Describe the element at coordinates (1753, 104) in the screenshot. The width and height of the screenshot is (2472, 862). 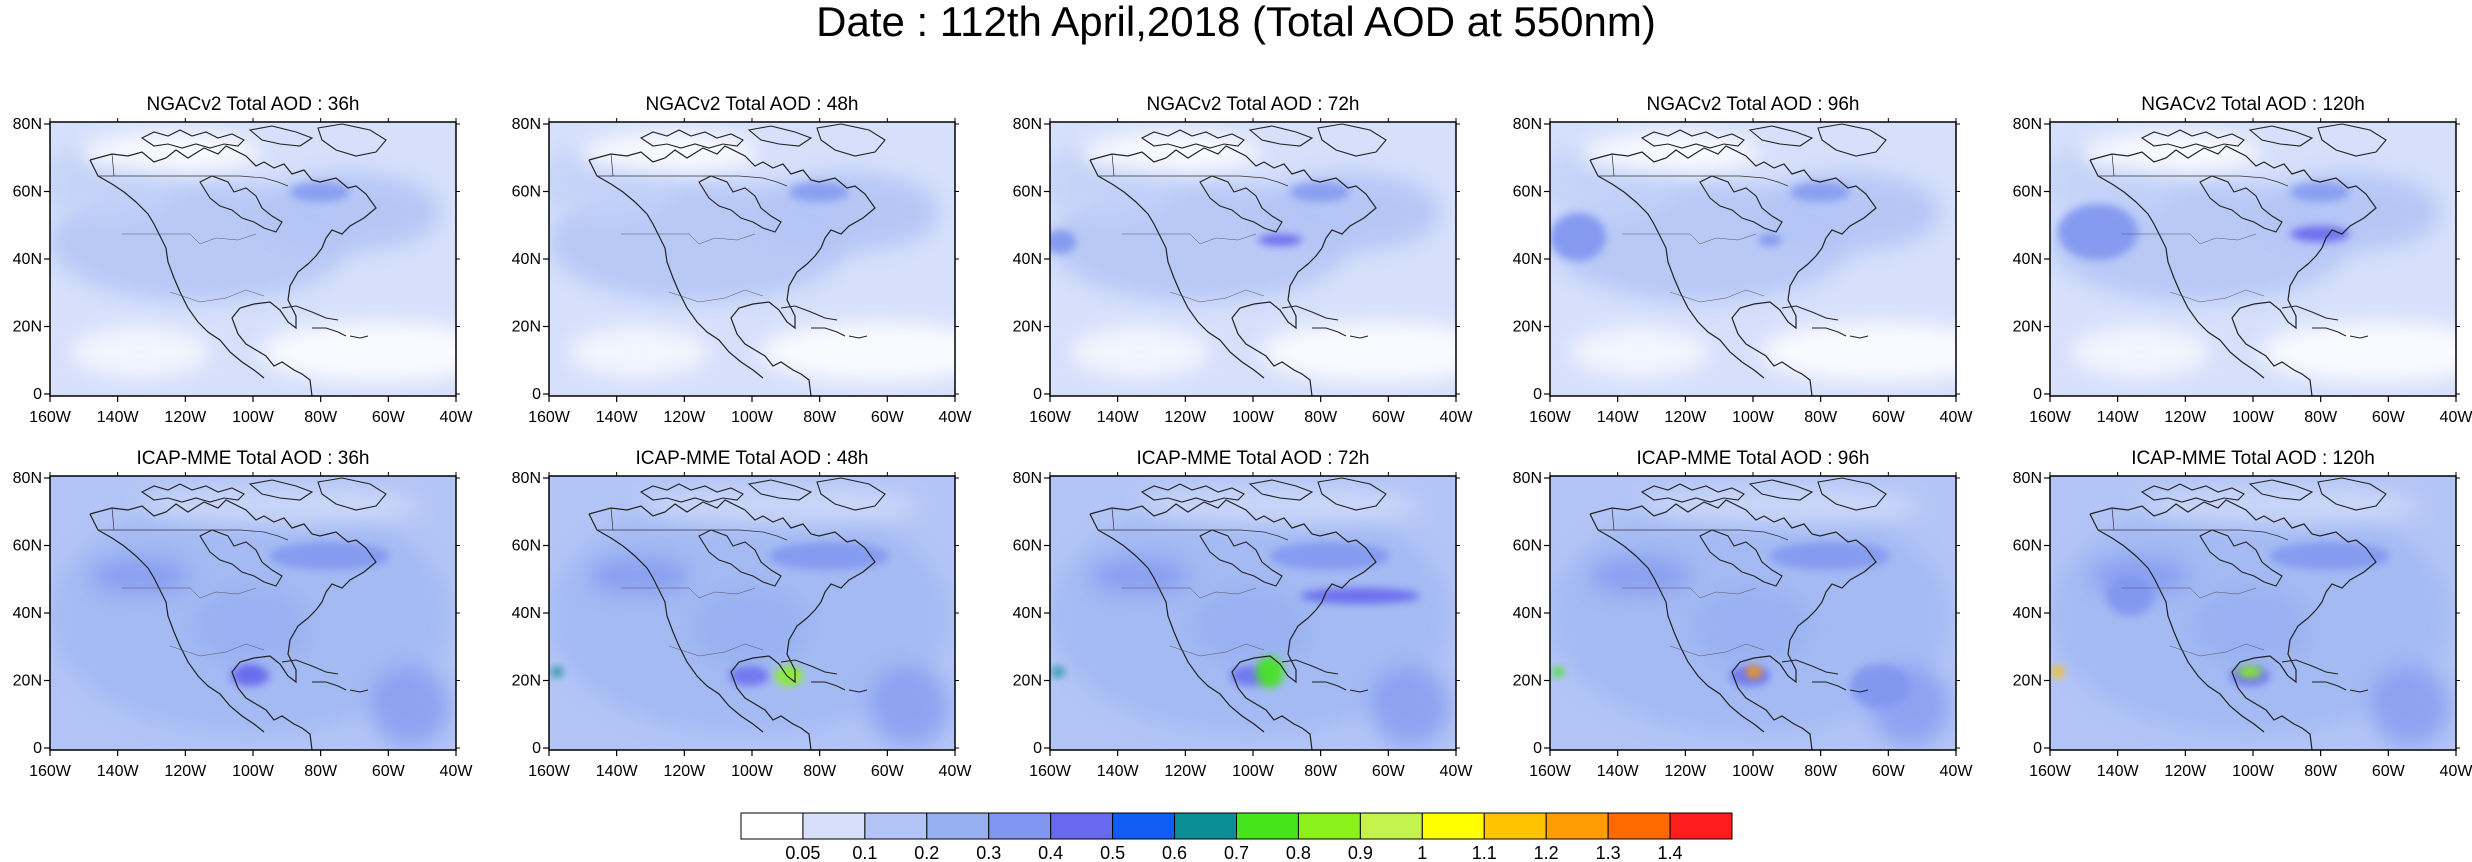
I see `panel-title: NGACv2 Total AOD : 96h` at that location.